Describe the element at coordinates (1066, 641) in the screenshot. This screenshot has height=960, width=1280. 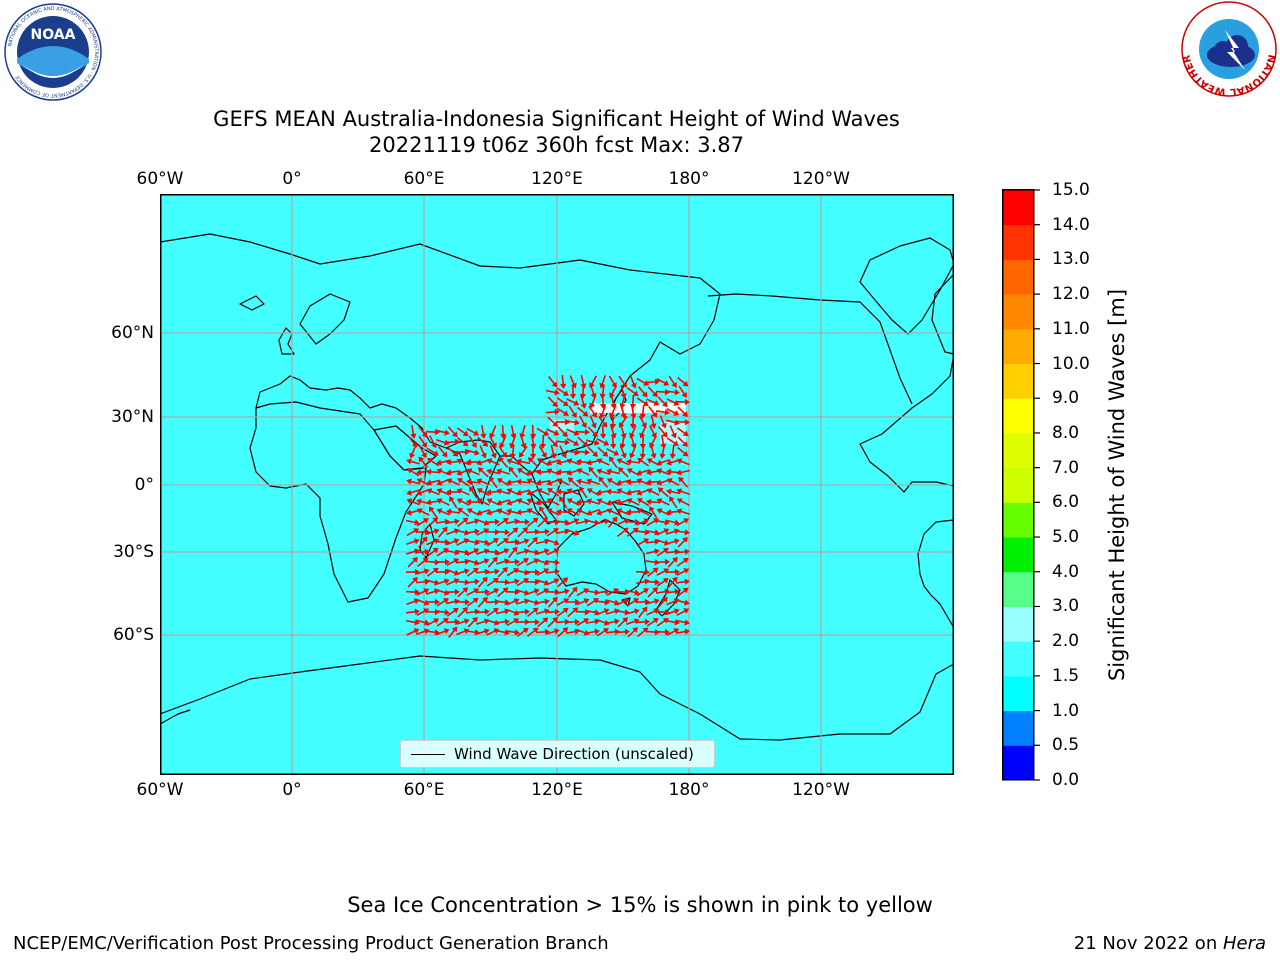
I see `colorbar-tick-label: 2.0` at that location.